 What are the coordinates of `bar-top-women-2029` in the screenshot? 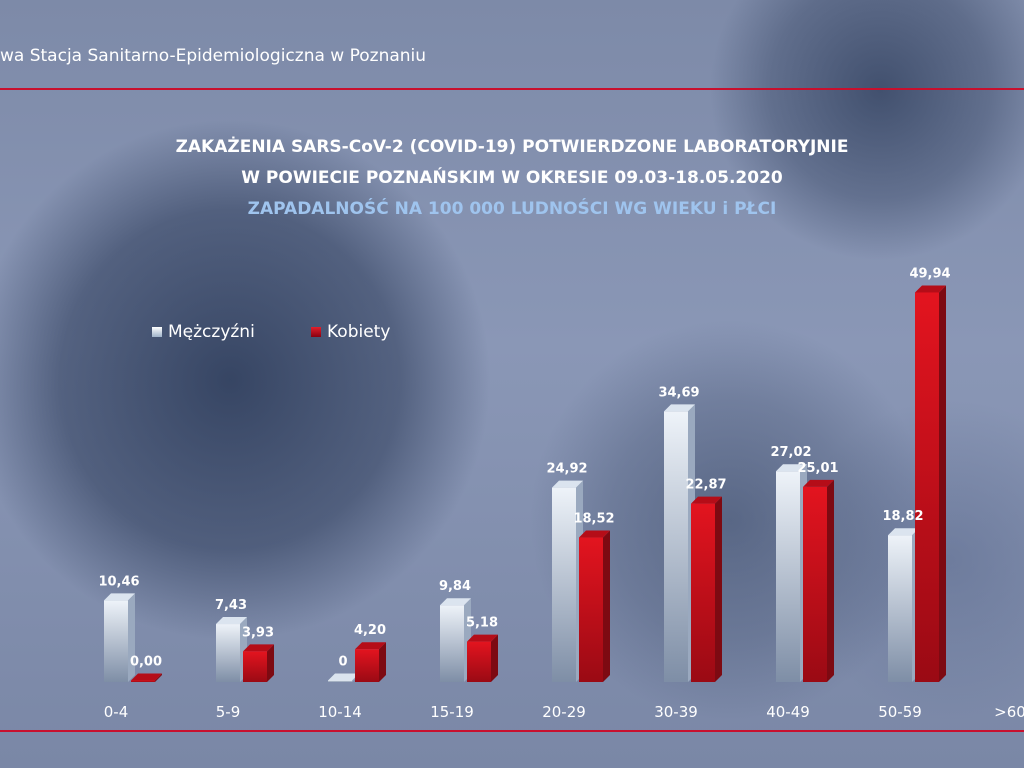 It's located at (594, 534).